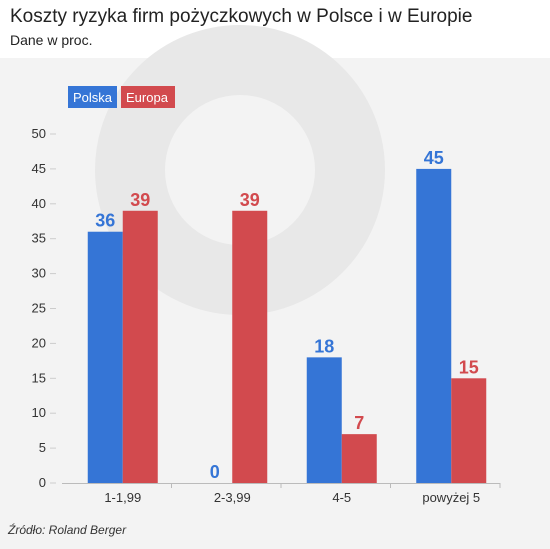  What do you see at coordinates (105, 221) in the screenshot?
I see `data-label-polska: 36` at bounding box center [105, 221].